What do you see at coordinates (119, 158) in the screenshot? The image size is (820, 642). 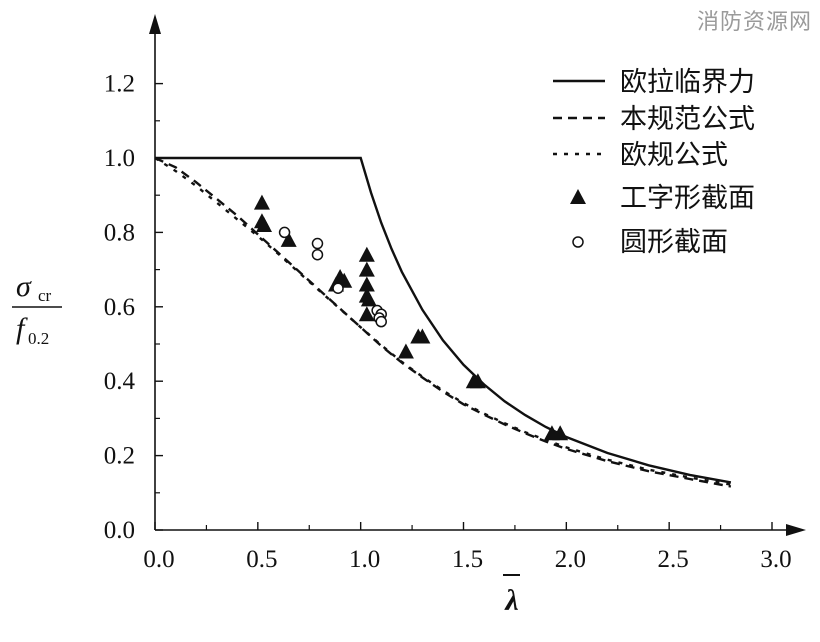 I see `y-tick-label: 1.0` at bounding box center [119, 158].